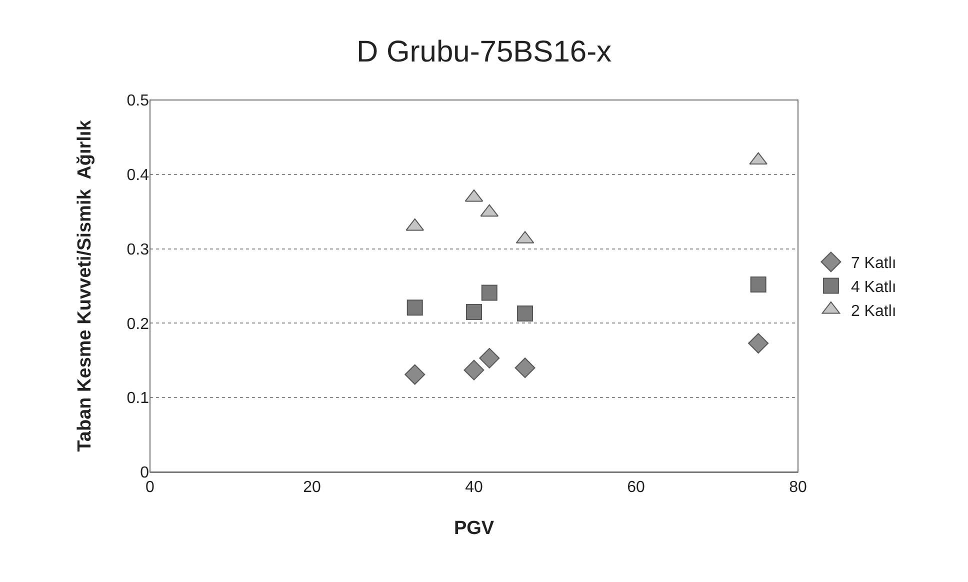 This screenshot has width=968, height=582. What do you see at coordinates (312, 487) in the screenshot?
I see `x-tick-label: 20` at bounding box center [312, 487].